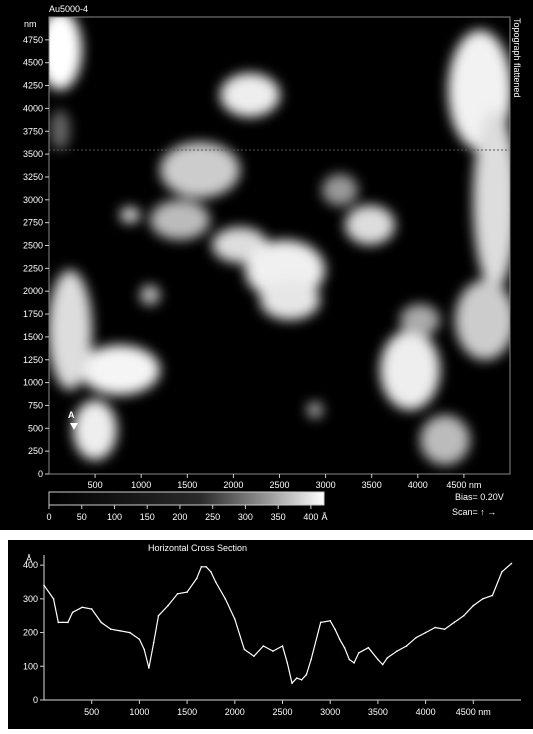 The image size is (533, 734). I want to click on profile-x-tick-label: 4500 nm, so click(473, 712).